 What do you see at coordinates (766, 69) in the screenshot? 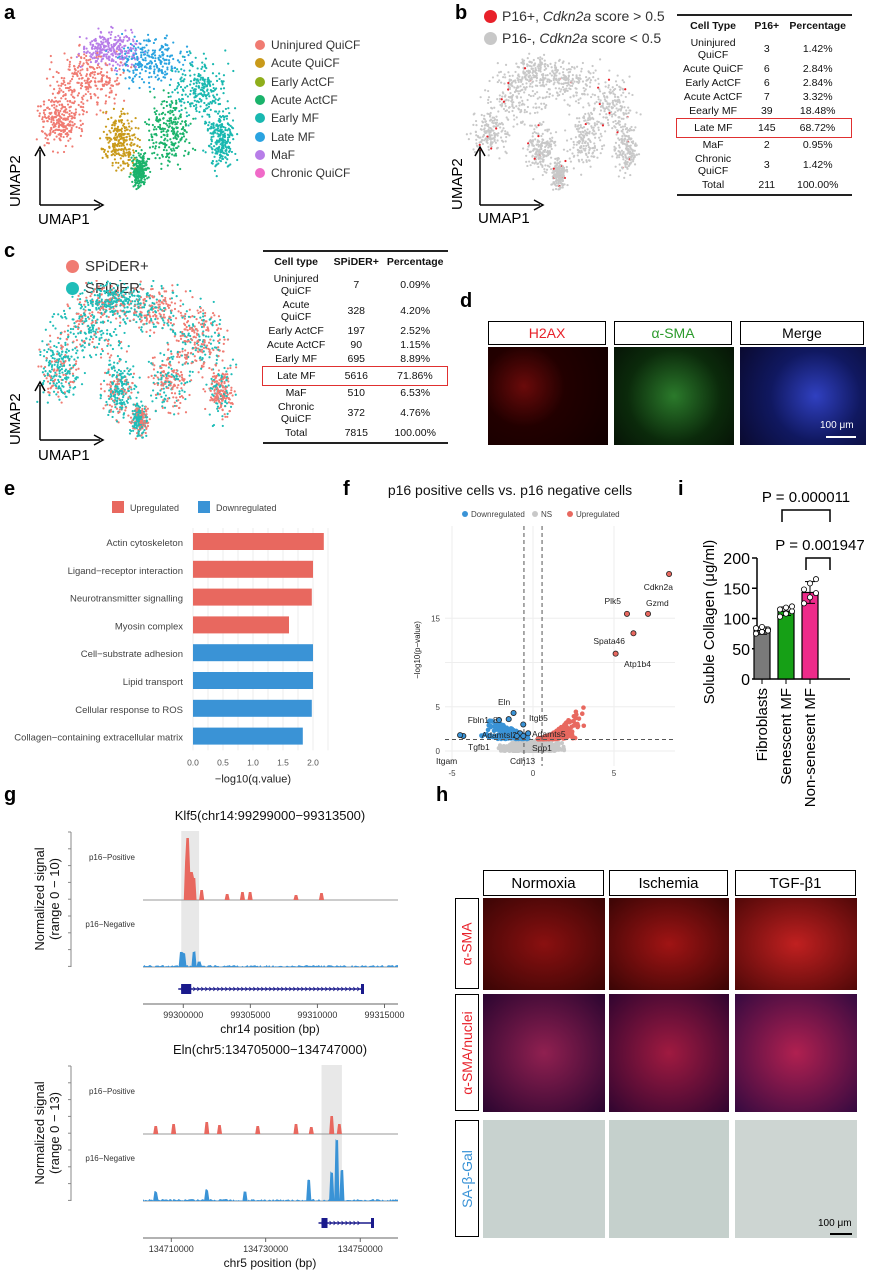
I see `table-cell: 6` at bounding box center [766, 69].